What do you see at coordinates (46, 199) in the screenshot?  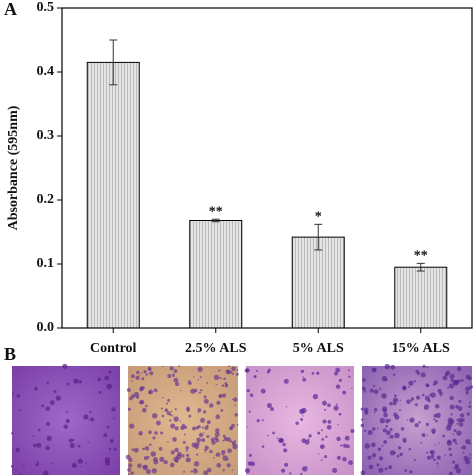 I see `y-tick-label: 0.2` at bounding box center [46, 199].